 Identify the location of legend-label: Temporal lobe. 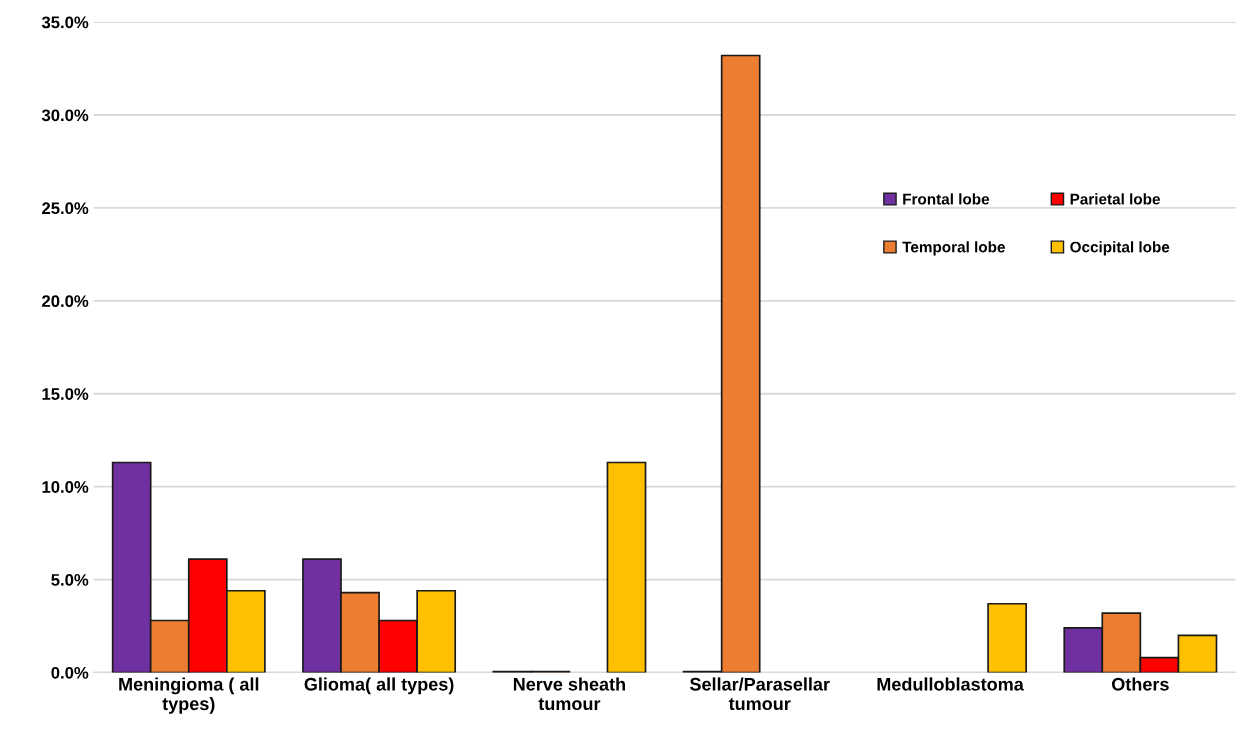
(953, 248).